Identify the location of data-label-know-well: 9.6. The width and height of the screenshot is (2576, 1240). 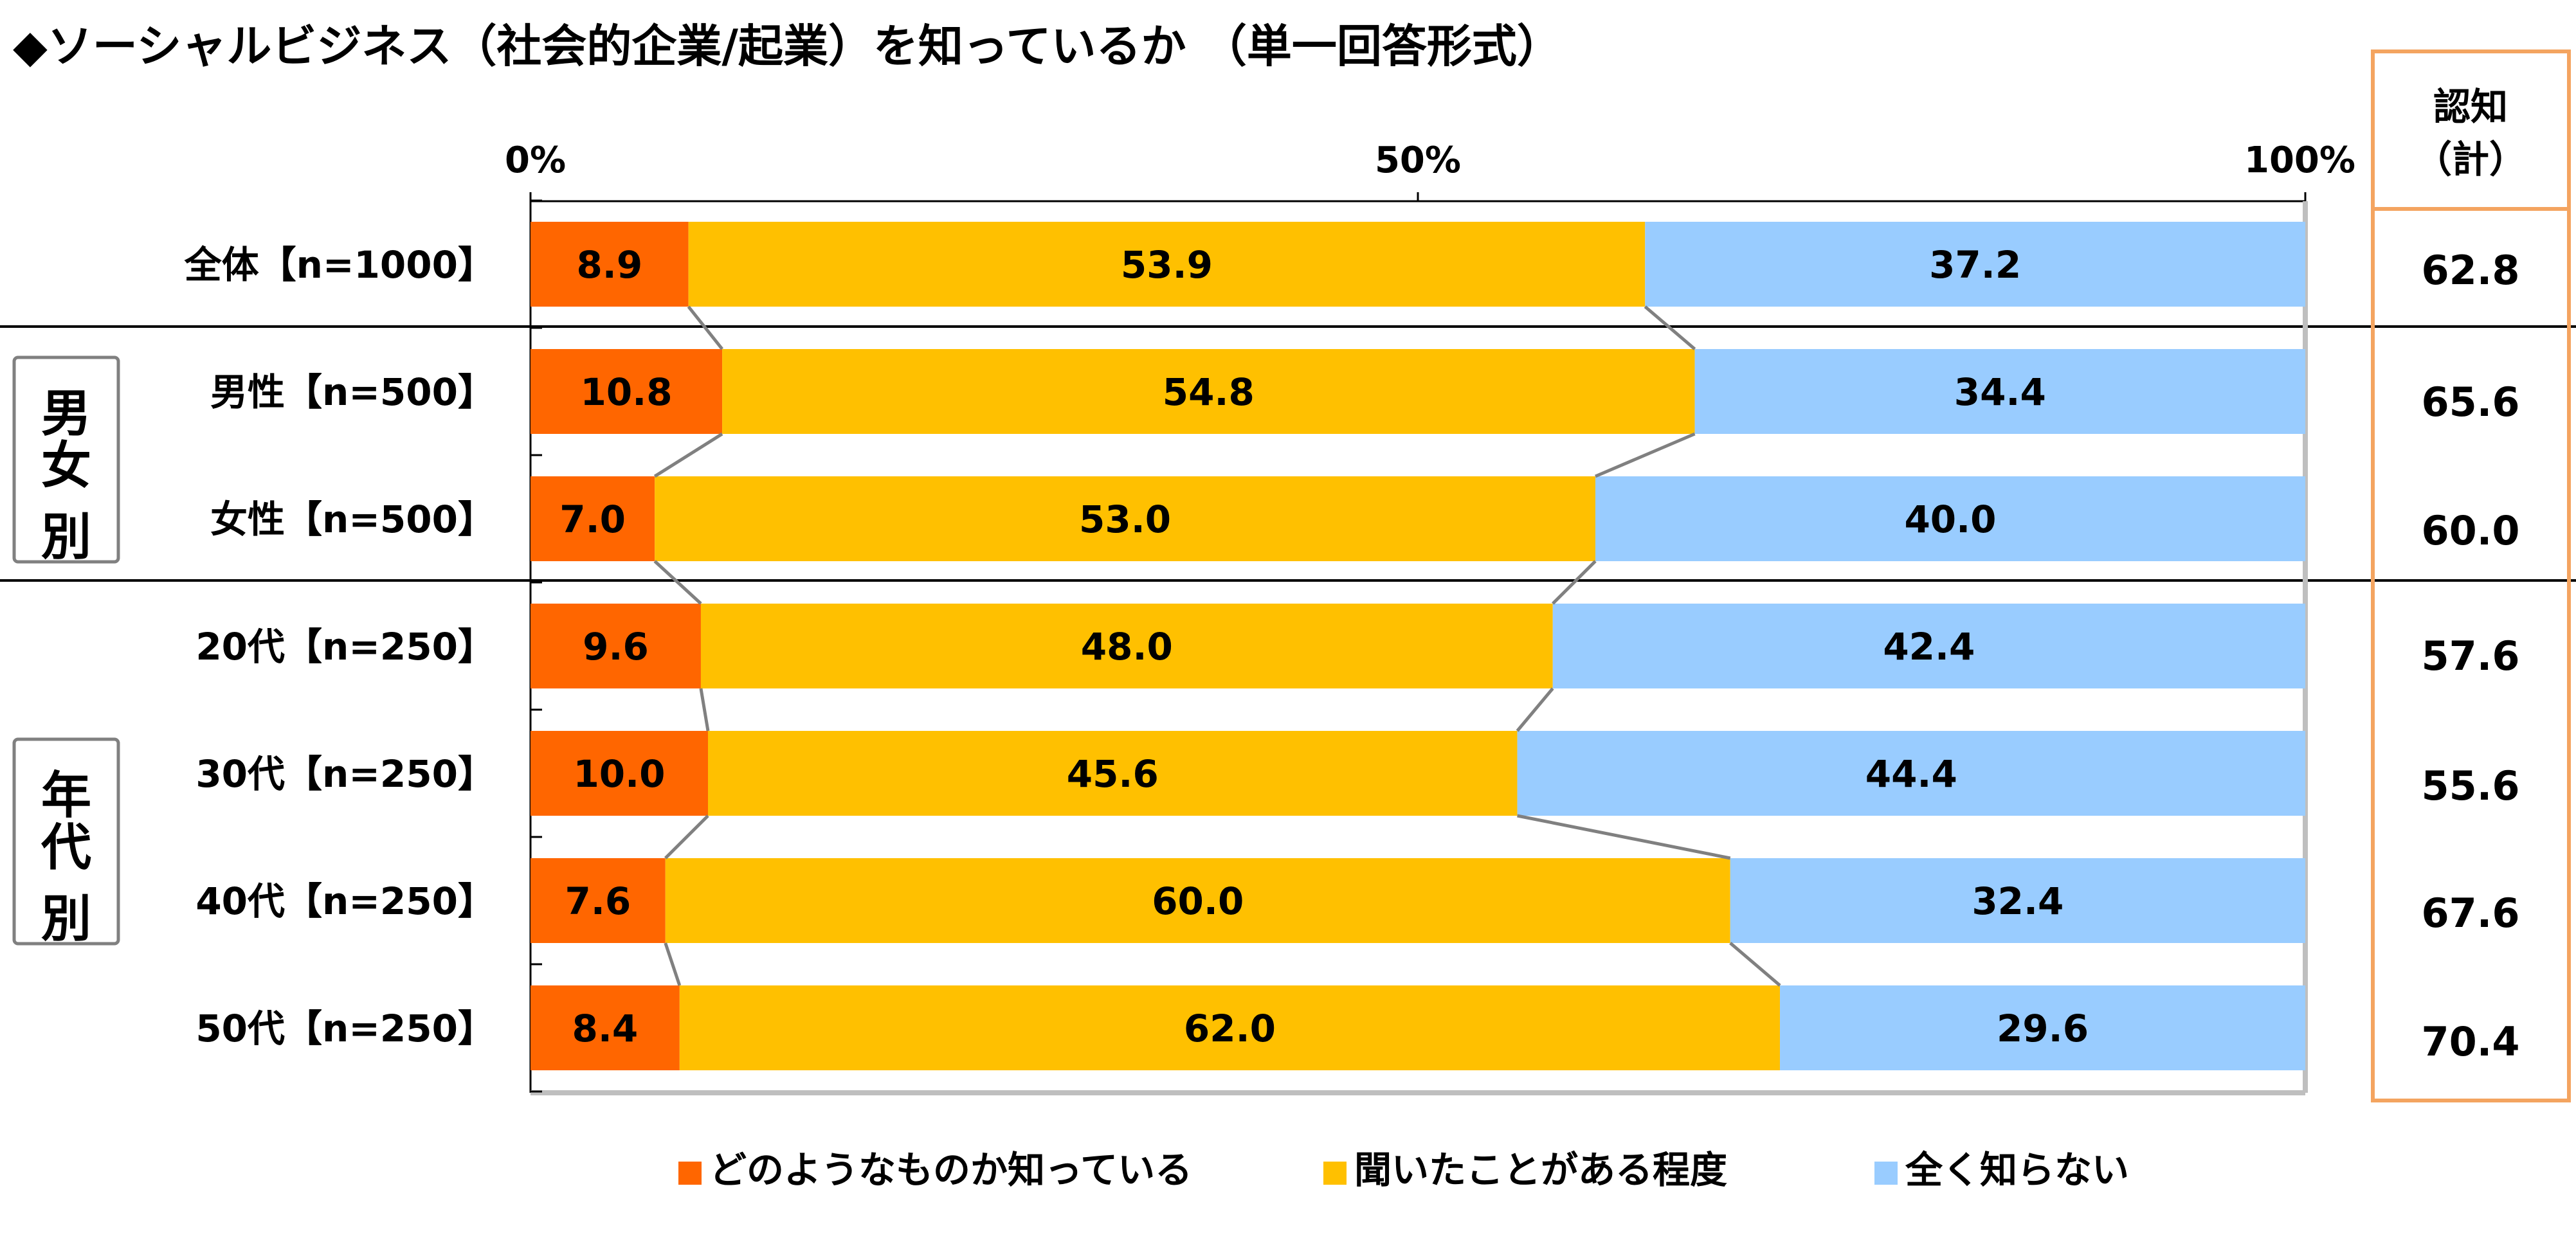
(616, 647).